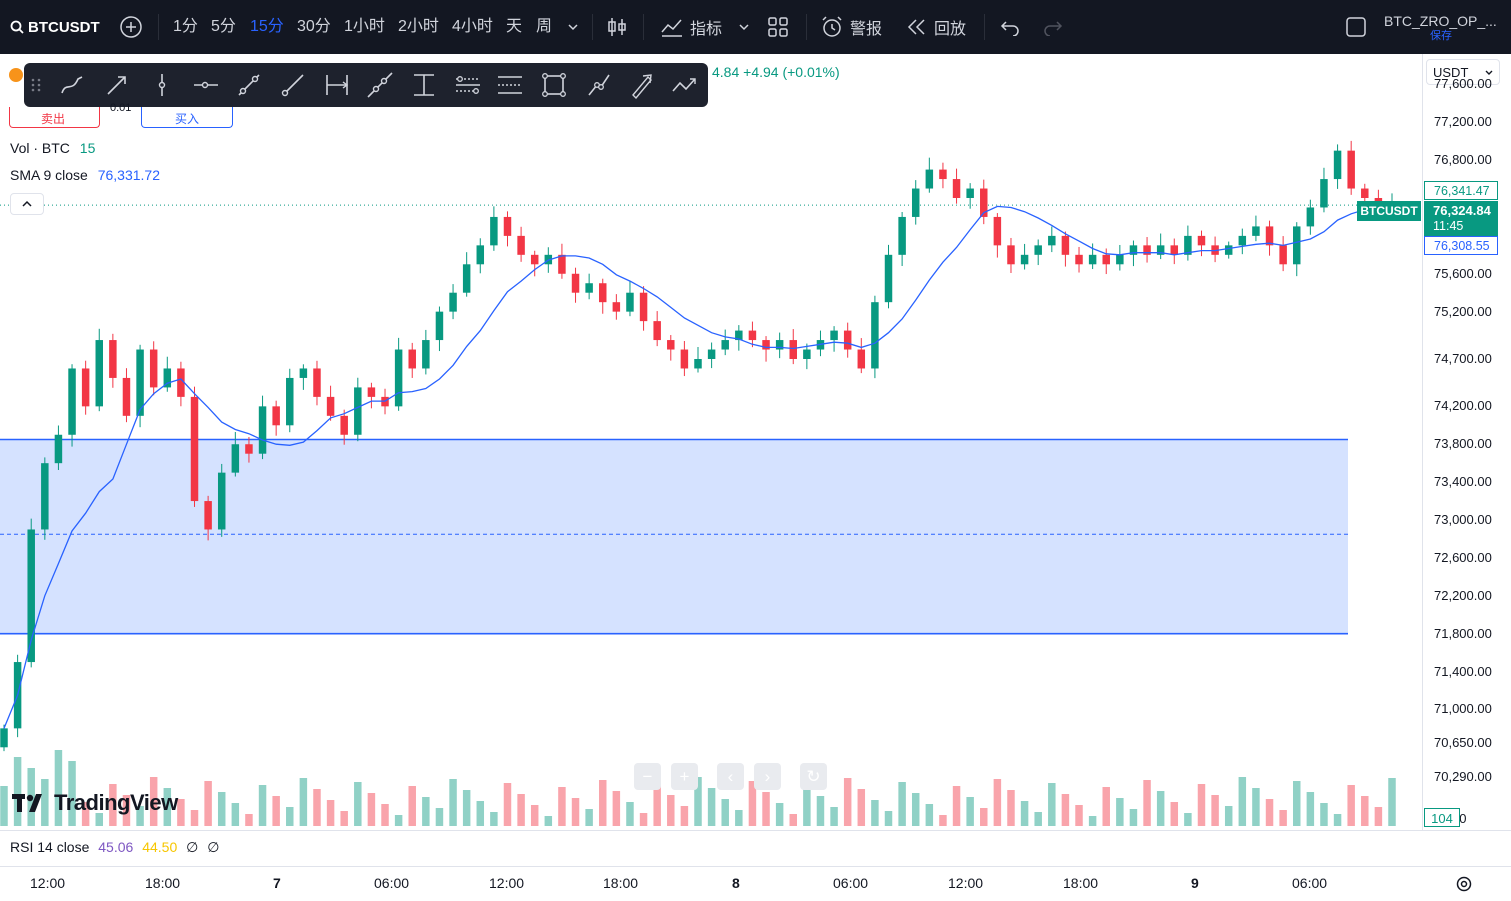  What do you see at coordinates (95, 803) in the screenshot?
I see `tradingview-logo: TradingView` at bounding box center [95, 803].